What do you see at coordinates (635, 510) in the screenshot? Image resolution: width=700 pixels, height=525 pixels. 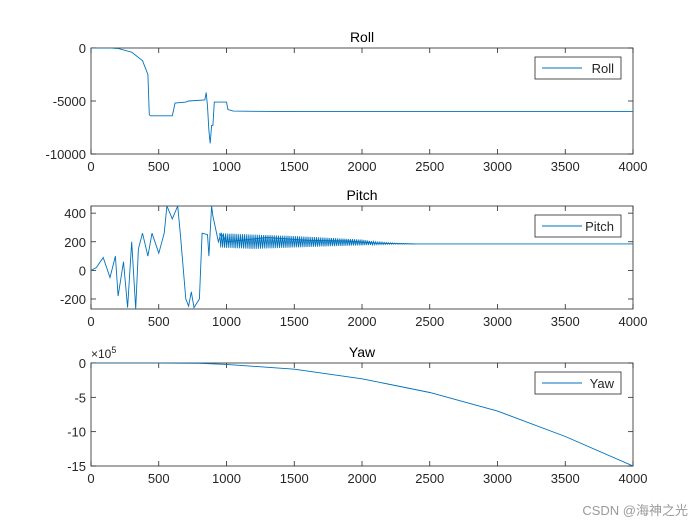 I see `watermark: CSDN @海神之光` at bounding box center [635, 510].